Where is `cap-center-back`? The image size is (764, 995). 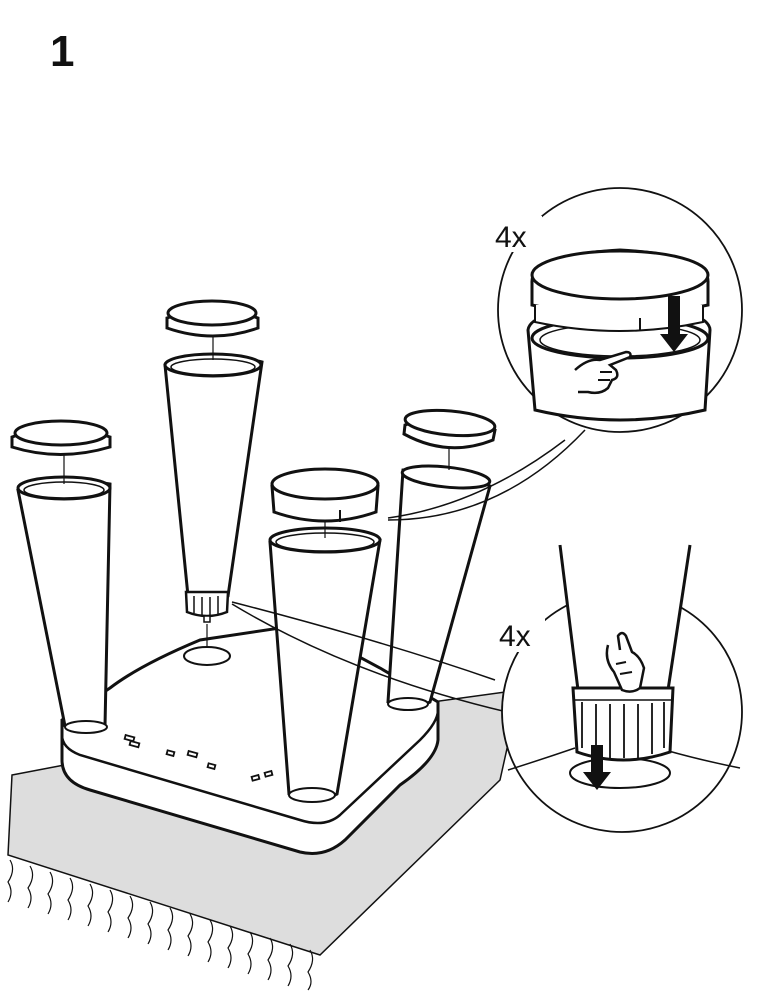 cap-center-back is located at coordinates (212, 318).